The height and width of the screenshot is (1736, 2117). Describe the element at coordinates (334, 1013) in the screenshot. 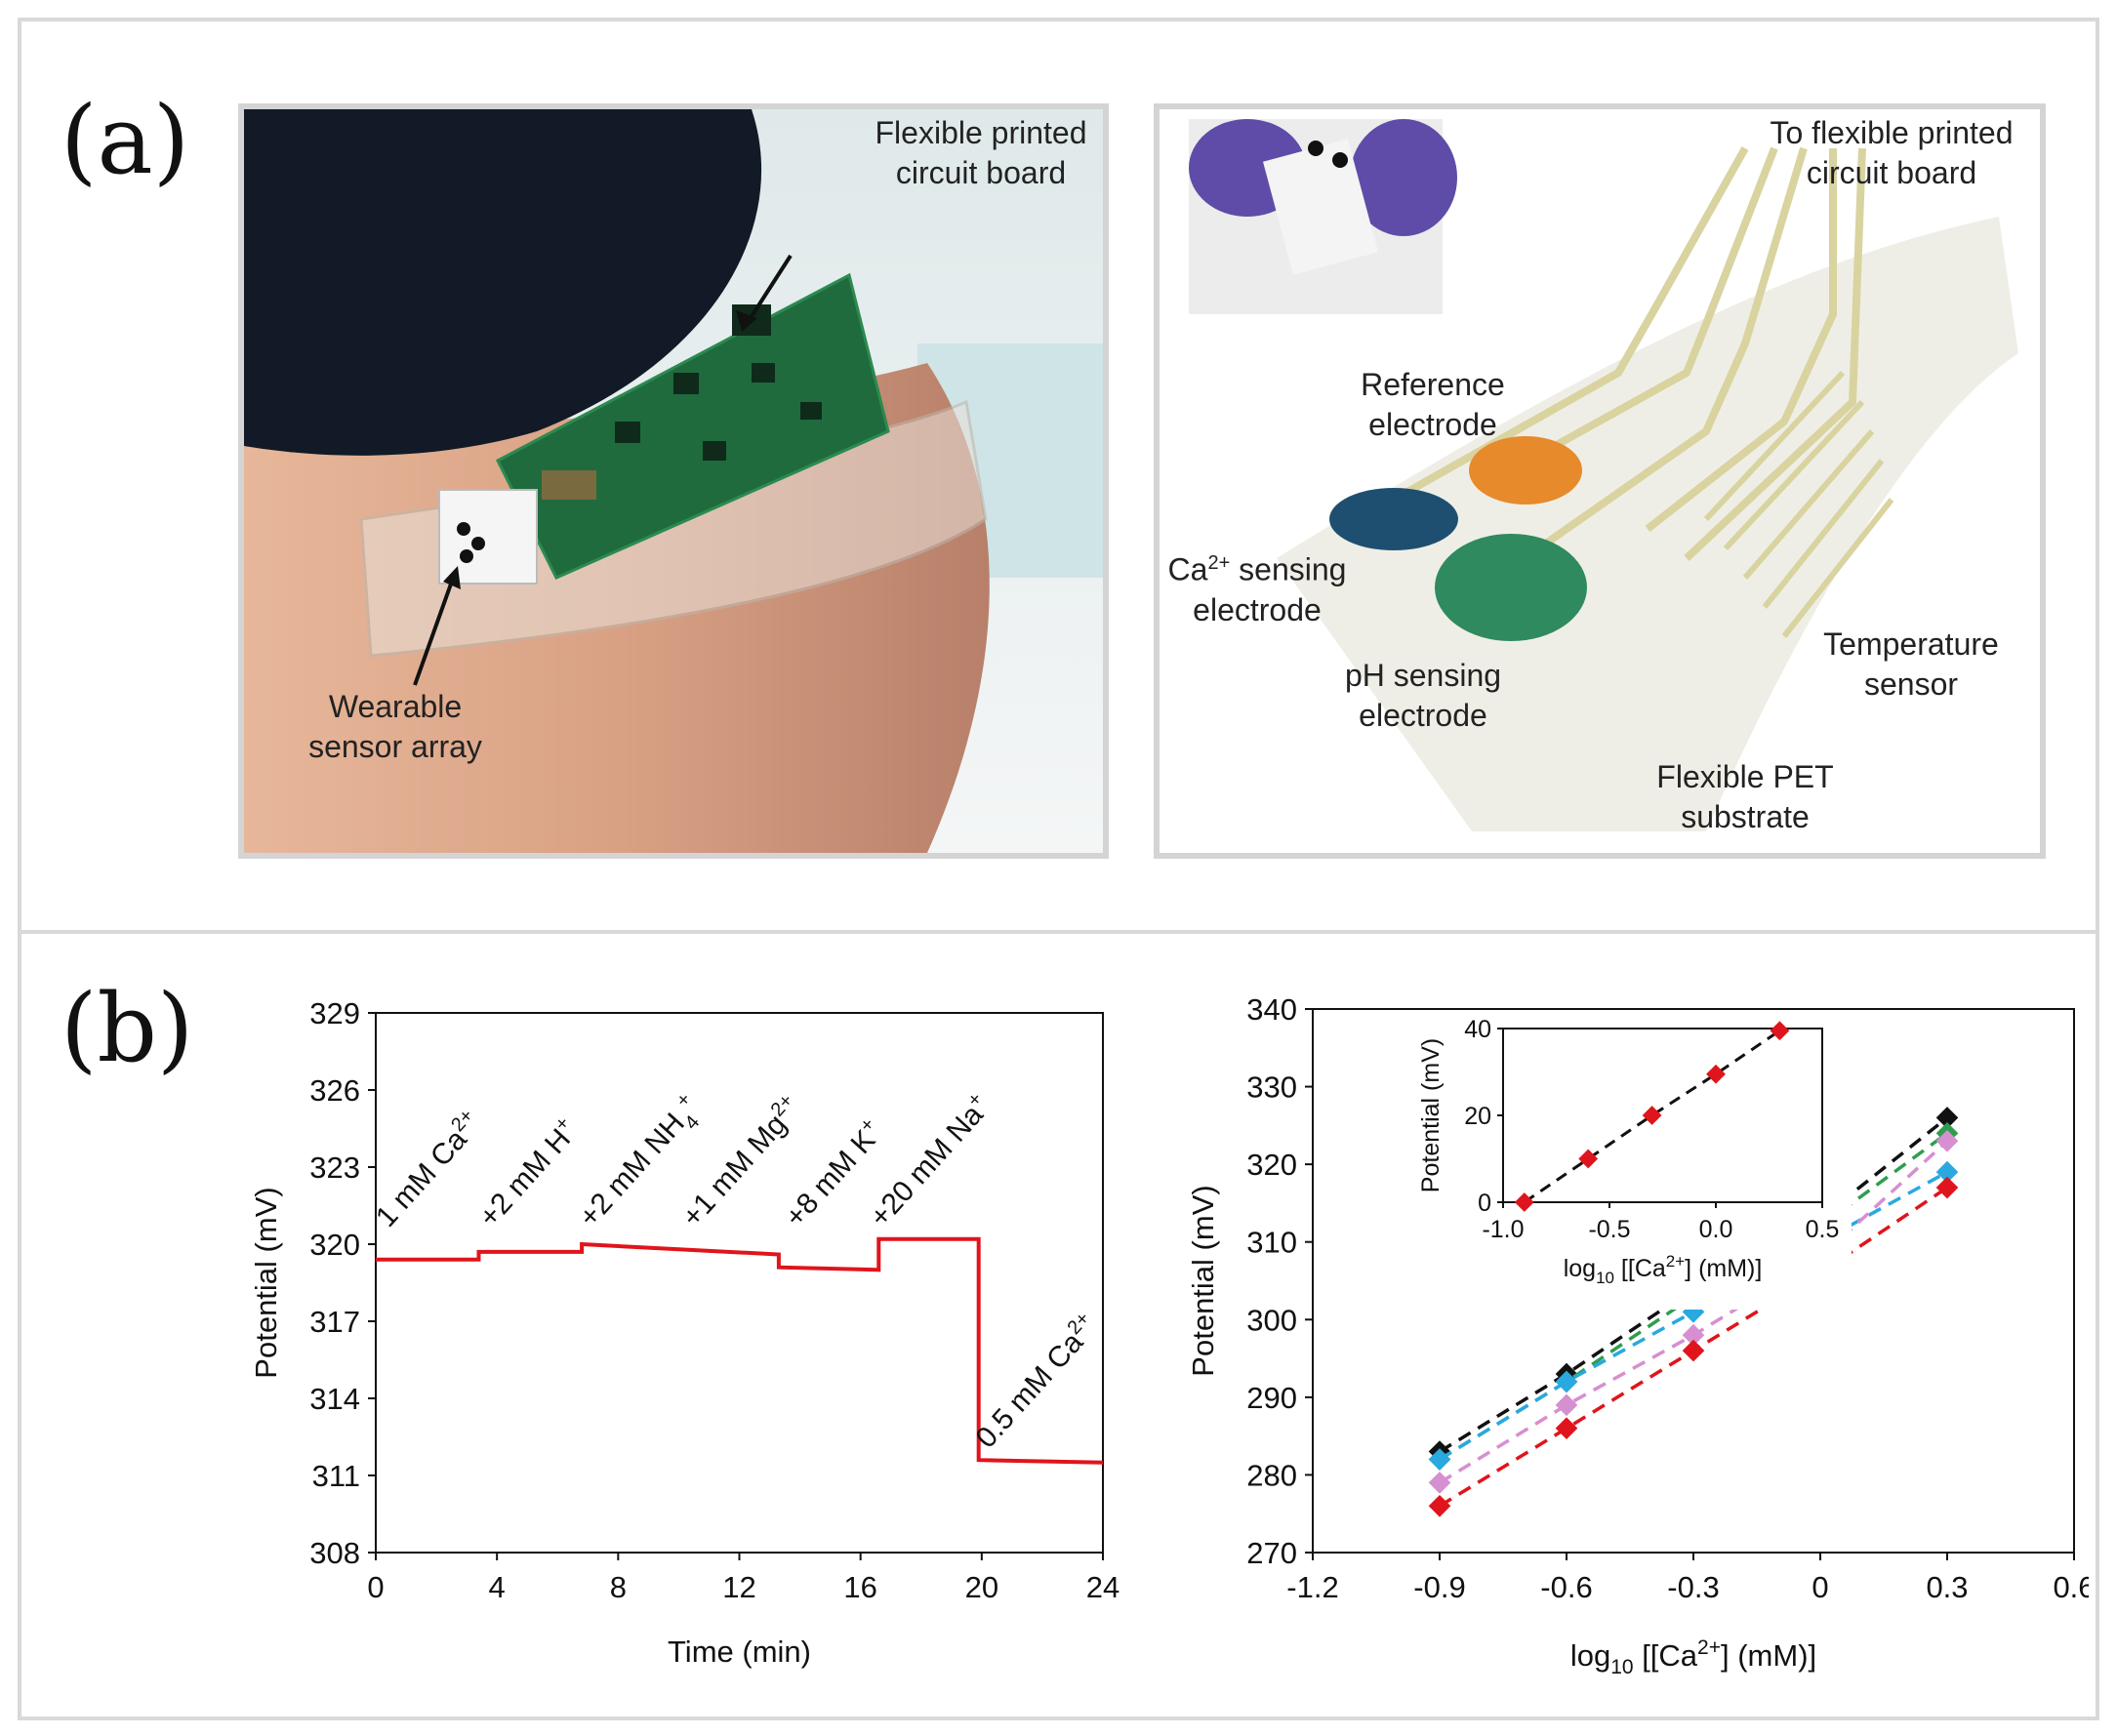

I see `y-tick-label: 329` at that location.